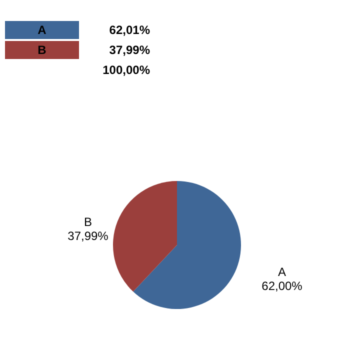  Describe the element at coordinates (42, 30) in the screenshot. I see `category-label: A` at that location.